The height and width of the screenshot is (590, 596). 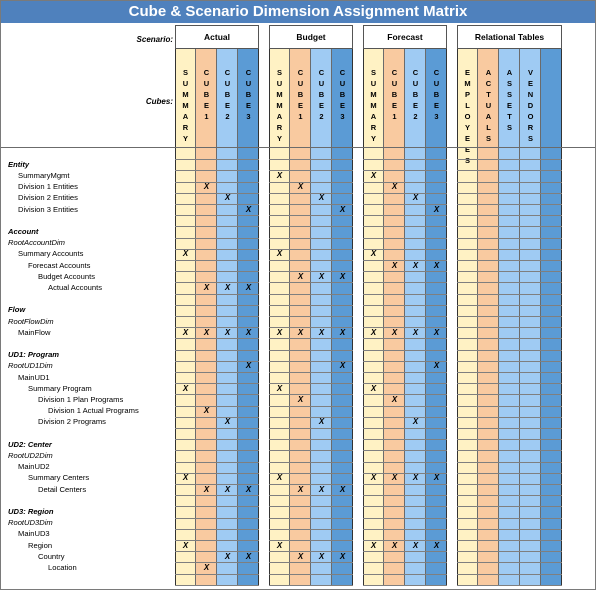 I want to click on row-label: Summary Accounts, so click(x=51, y=254).